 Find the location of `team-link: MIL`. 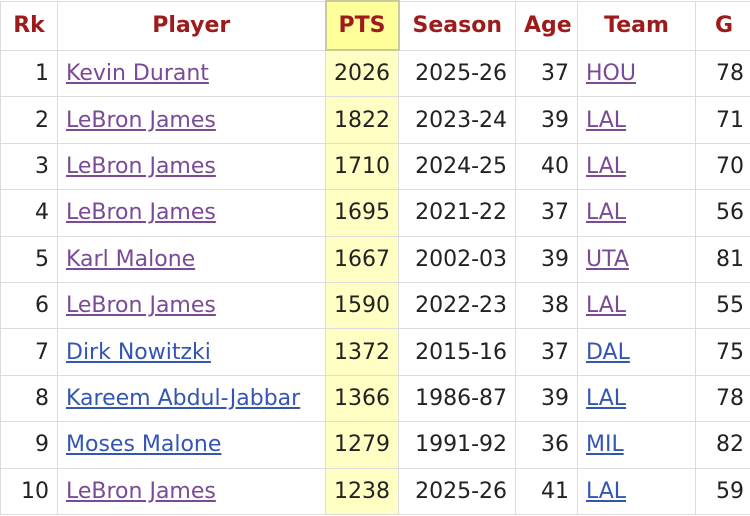

team-link: MIL is located at coordinates (605, 445).